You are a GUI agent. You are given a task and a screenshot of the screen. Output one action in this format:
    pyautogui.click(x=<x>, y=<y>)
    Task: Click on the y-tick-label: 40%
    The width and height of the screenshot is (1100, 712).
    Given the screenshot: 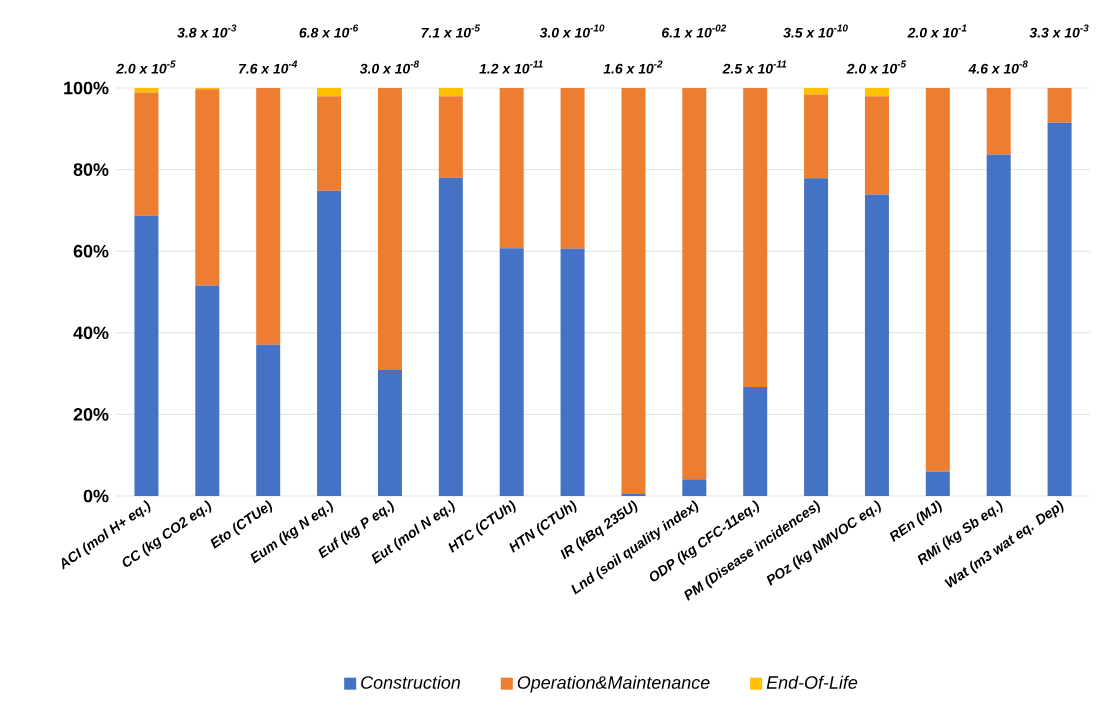 What is the action you would take?
    pyautogui.click(x=91, y=333)
    